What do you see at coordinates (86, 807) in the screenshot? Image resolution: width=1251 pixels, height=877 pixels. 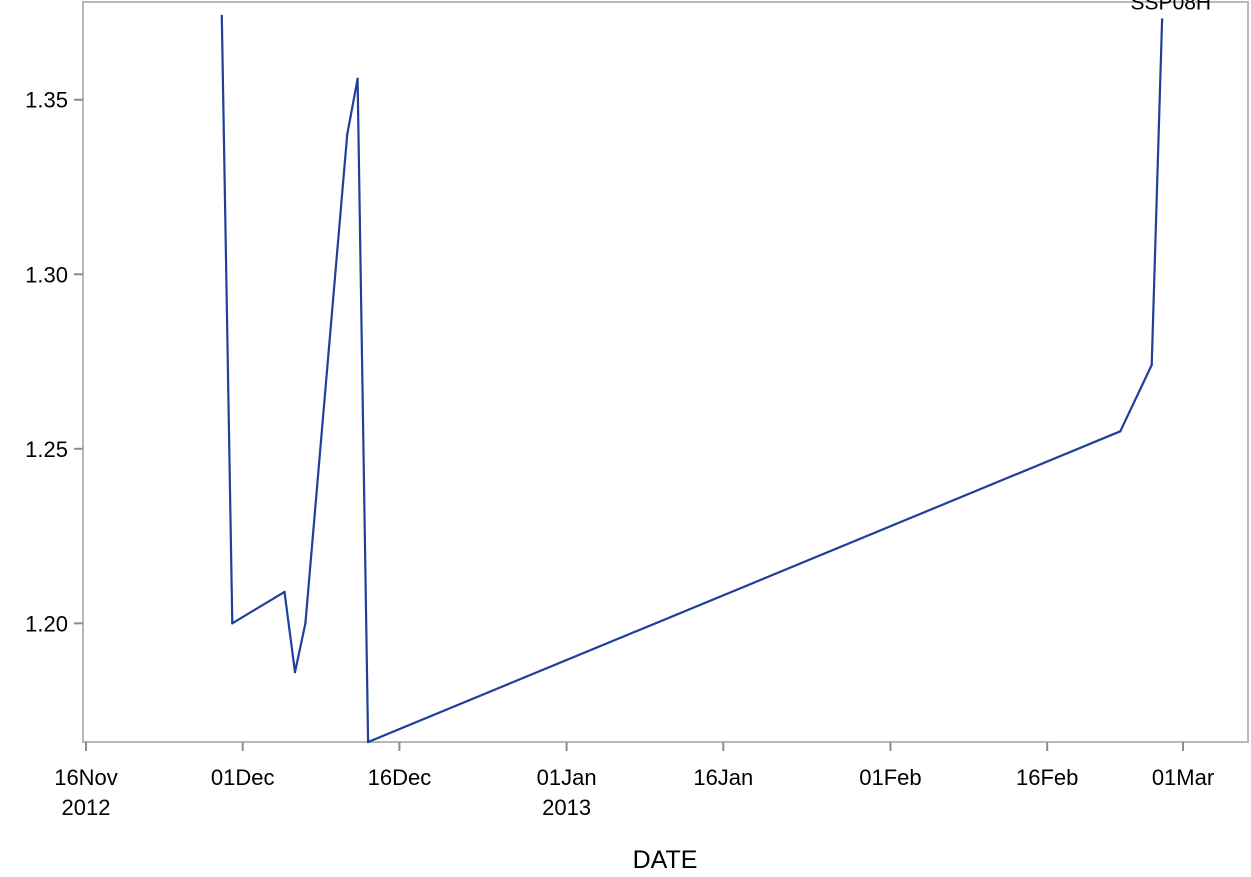 I see `x-tick-year-label: 2012` at bounding box center [86, 807].